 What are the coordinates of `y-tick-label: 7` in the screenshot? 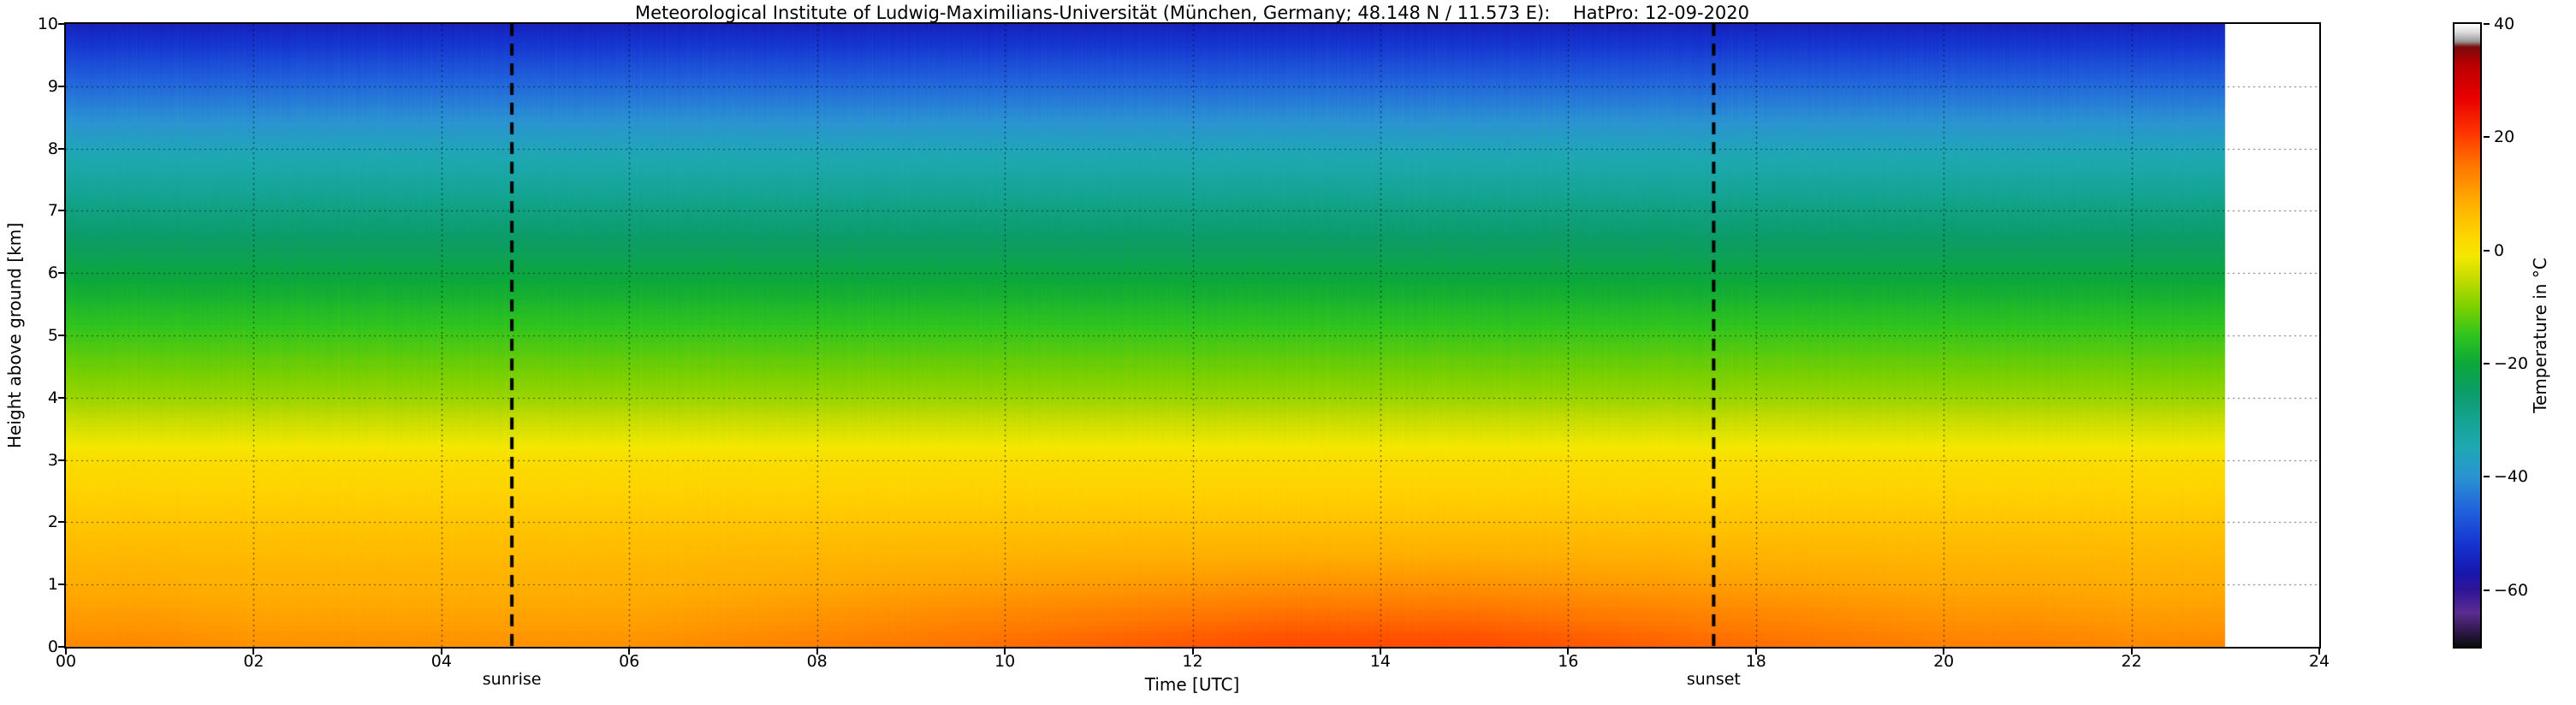 It's located at (52, 211).